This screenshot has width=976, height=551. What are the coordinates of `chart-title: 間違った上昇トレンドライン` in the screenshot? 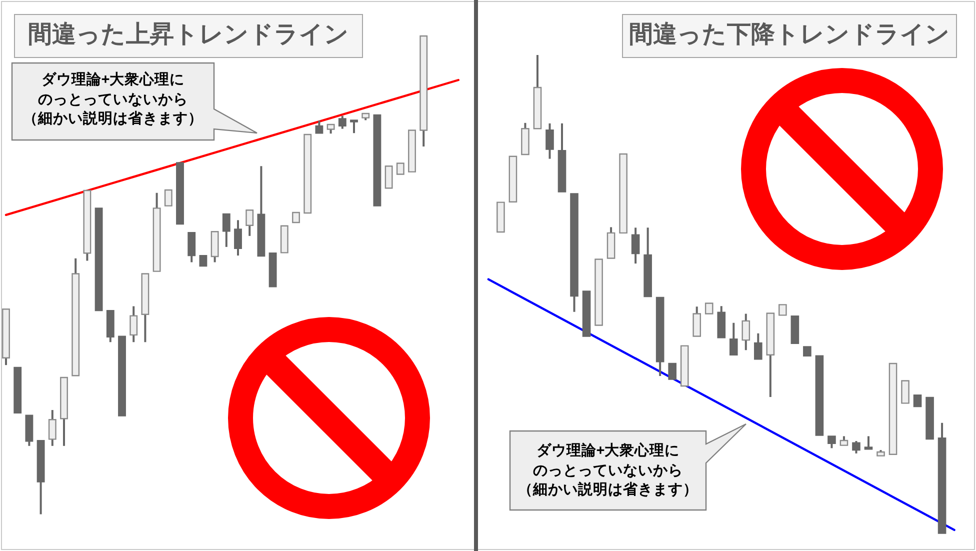 It's located at (188, 36).